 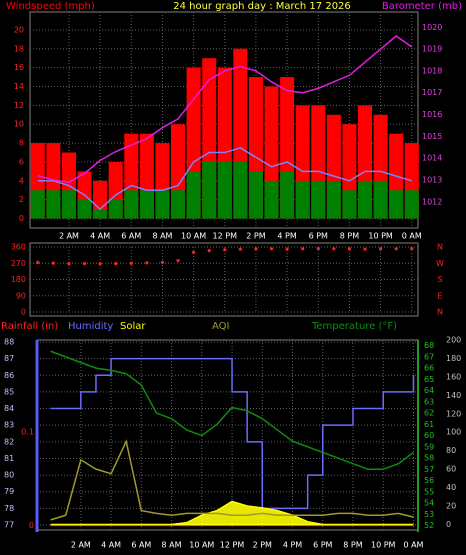 I want to click on x-tick-label: 8 AM, so click(x=172, y=545).